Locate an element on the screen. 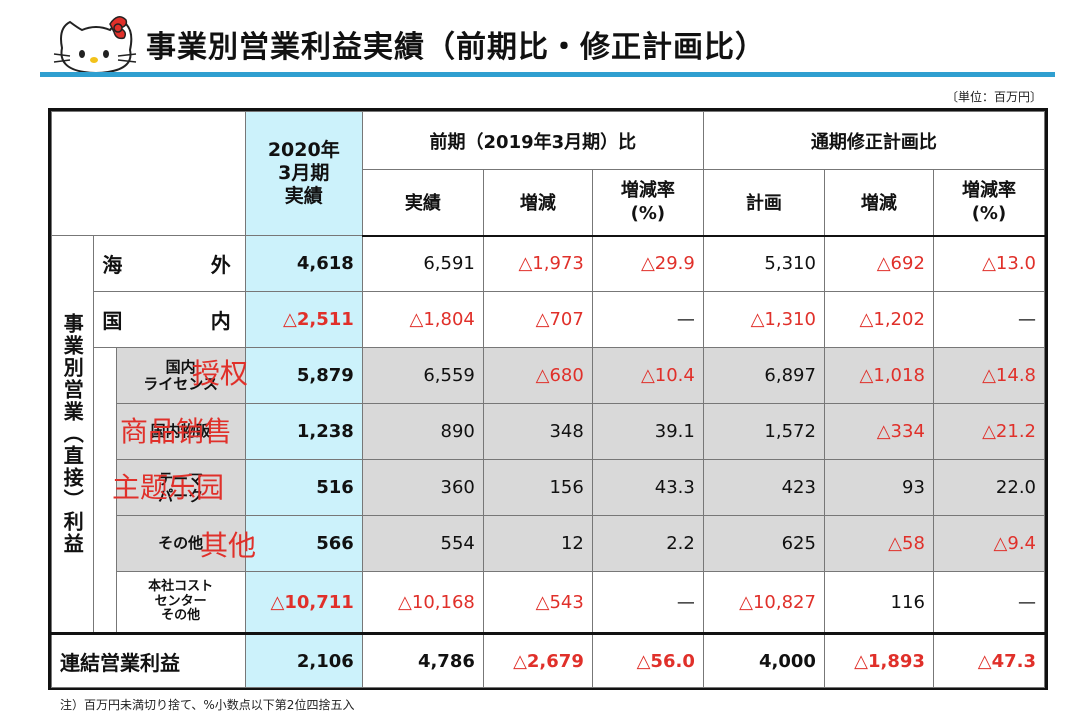  header-prev-change: 増減 is located at coordinates (537, 203).